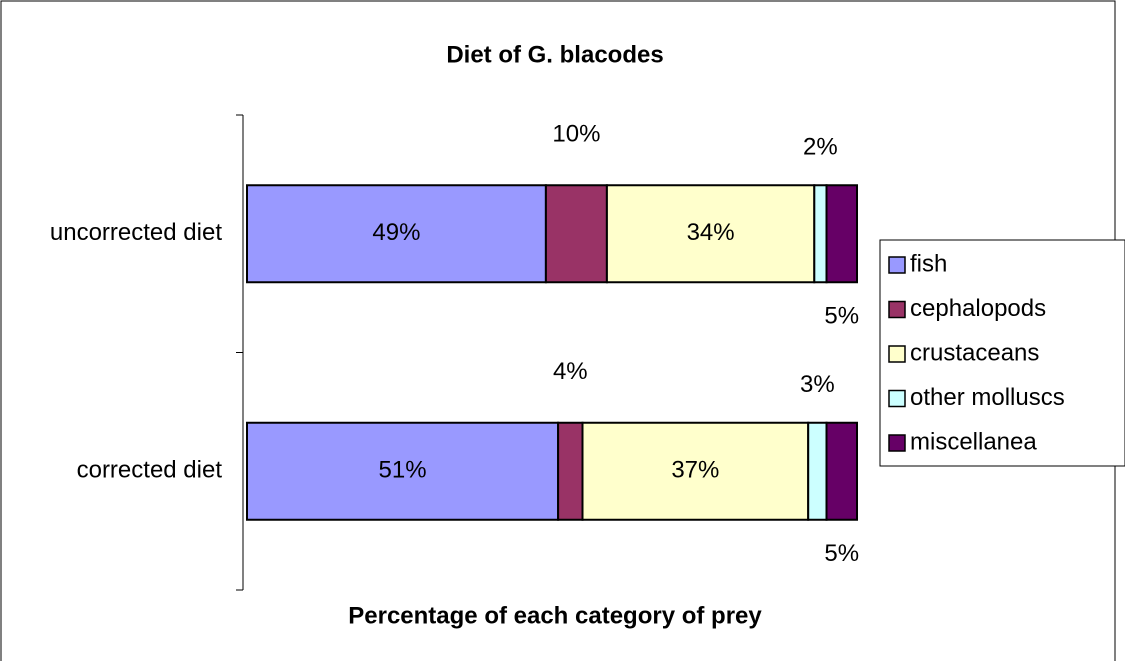 This screenshot has width=1125, height=661. What do you see at coordinates (820, 147) in the screenshot?
I see `data-label: 2%` at bounding box center [820, 147].